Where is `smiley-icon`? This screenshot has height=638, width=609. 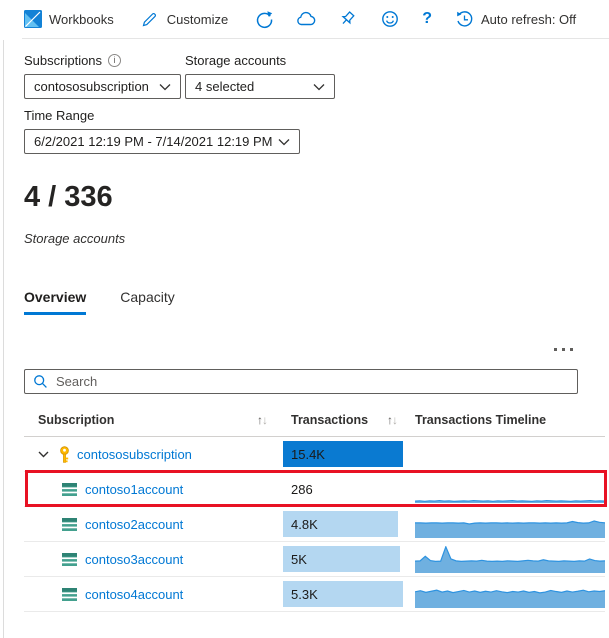 smiley-icon is located at coordinates (390, 19).